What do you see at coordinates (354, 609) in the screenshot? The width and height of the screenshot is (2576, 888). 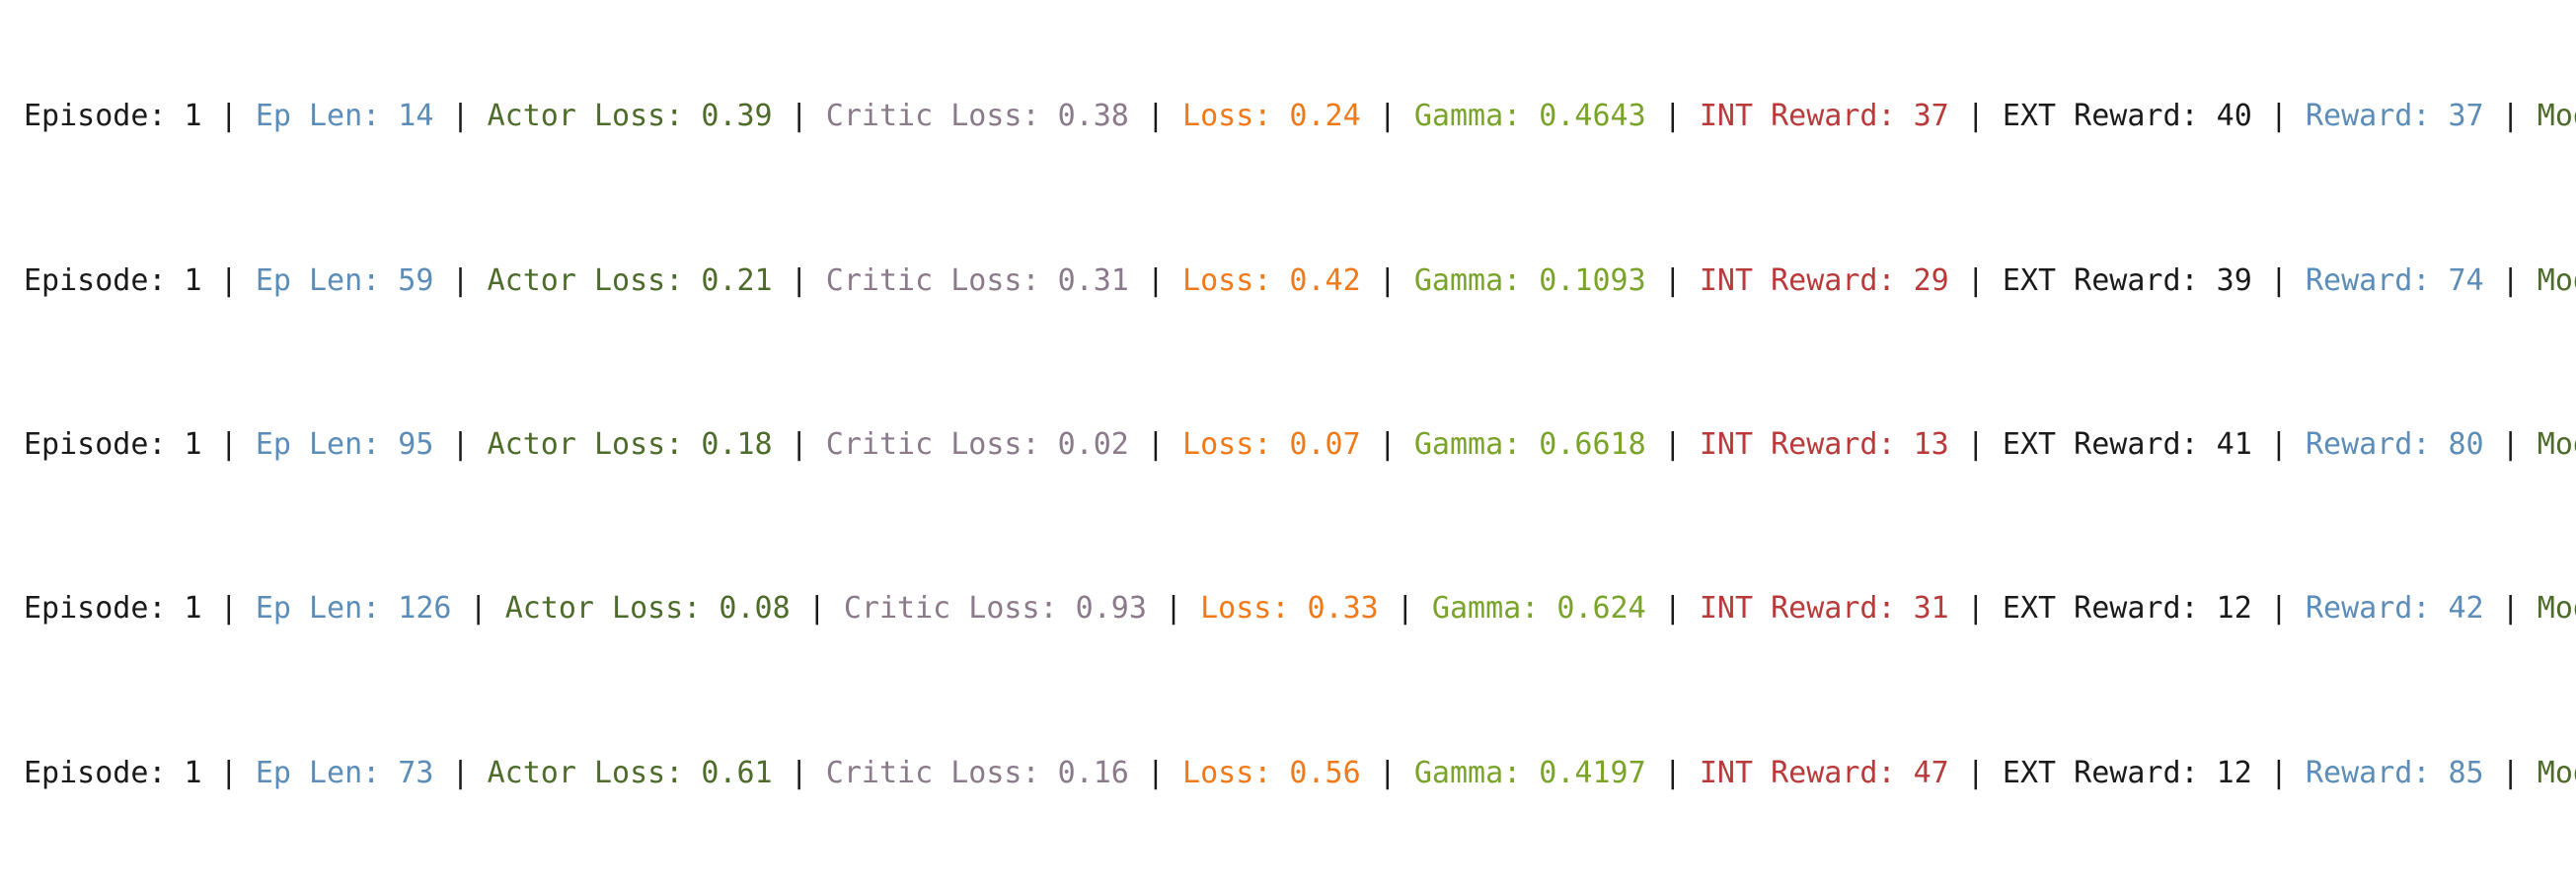 I see `ep-len-field: Ep Len: 126` at bounding box center [354, 609].